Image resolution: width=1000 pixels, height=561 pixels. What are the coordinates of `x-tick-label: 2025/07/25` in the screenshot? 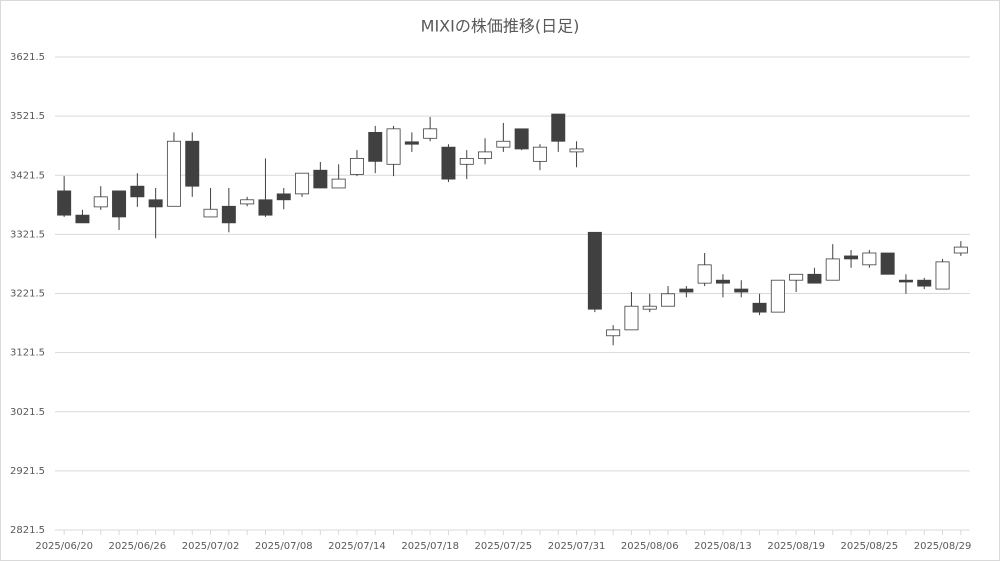 It's located at (504, 546).